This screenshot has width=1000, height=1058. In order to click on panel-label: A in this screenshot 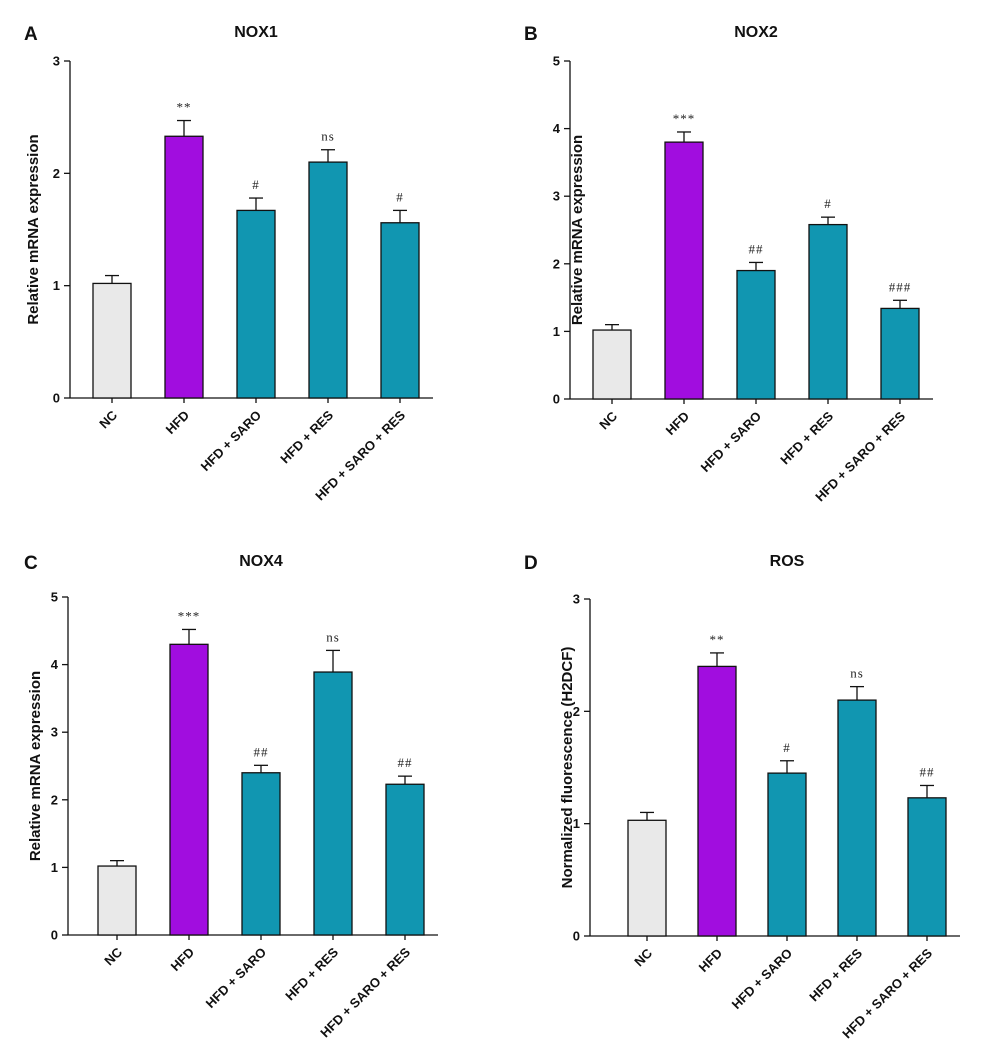, I will do `click(31, 34)`.